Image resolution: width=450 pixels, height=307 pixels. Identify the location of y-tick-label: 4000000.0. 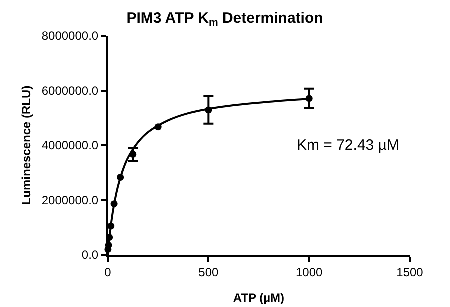
(70, 145).